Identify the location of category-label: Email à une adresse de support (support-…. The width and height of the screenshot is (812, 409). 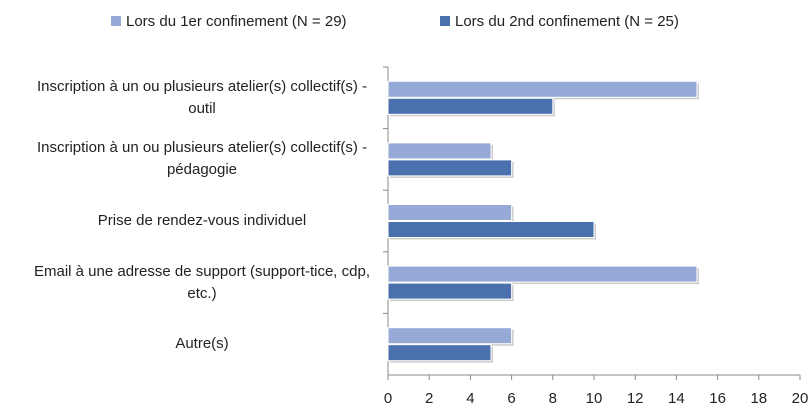
(191, 283).